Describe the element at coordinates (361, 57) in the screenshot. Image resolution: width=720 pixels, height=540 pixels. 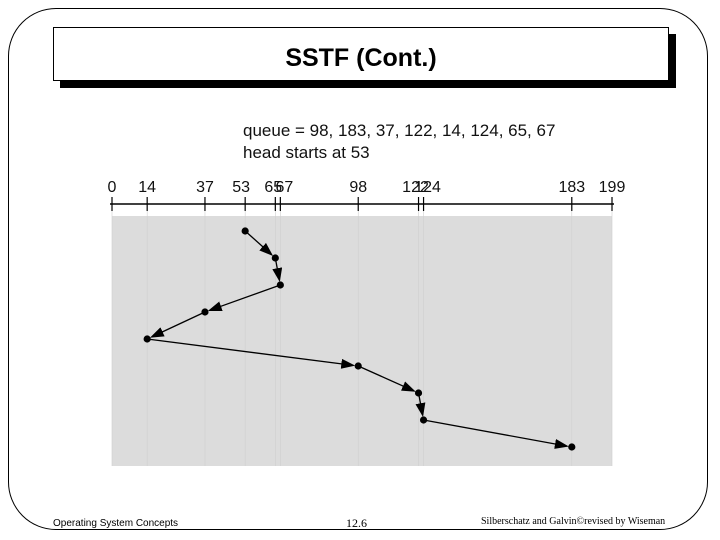
I see `slide-title: SSTF (Cont.)` at that location.